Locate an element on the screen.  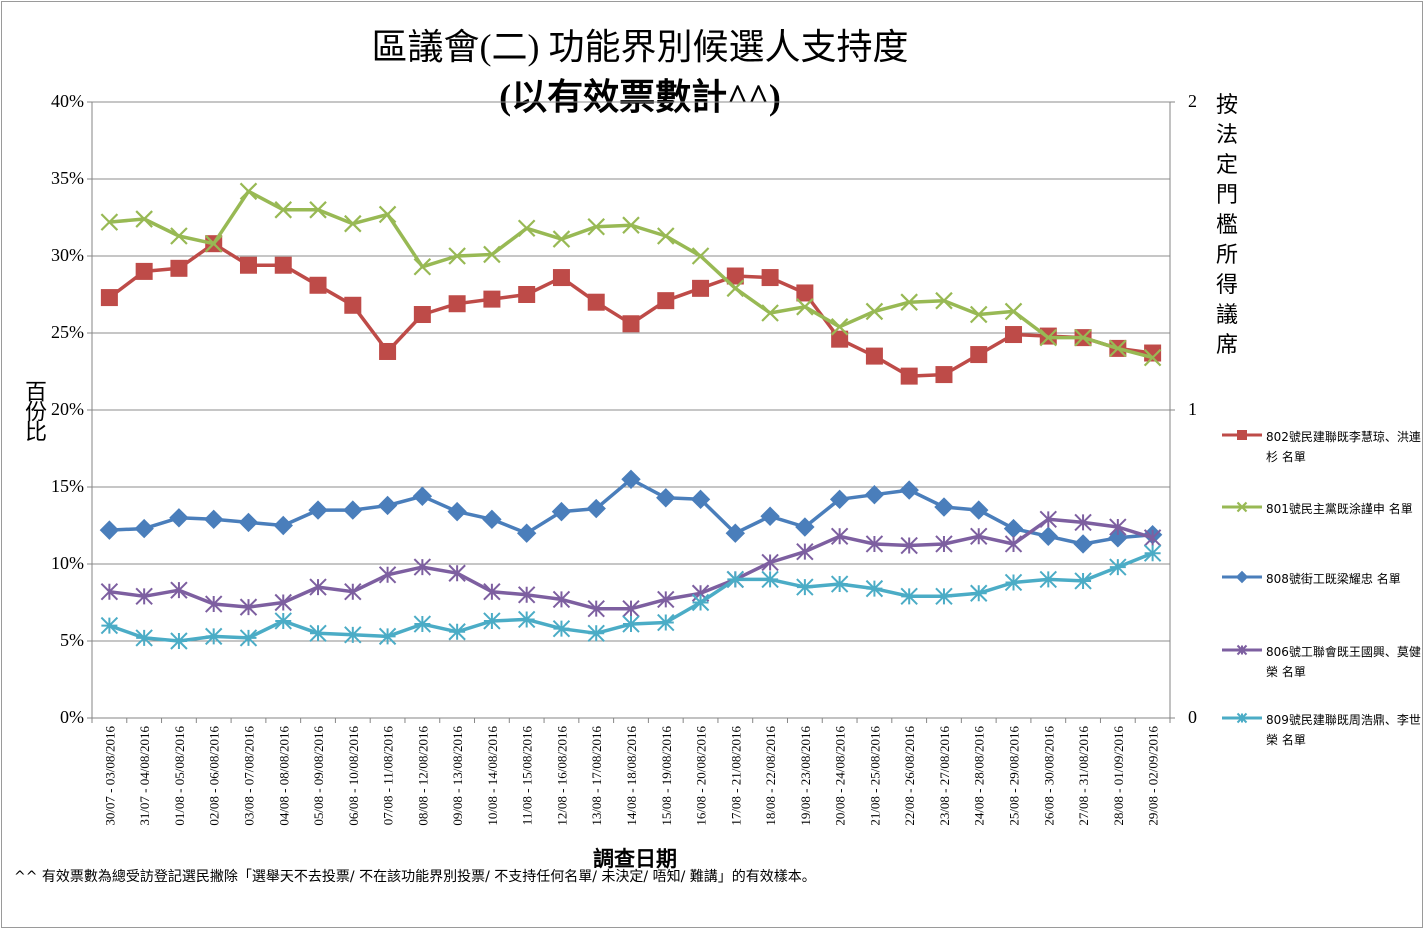
x-tick-label: 29/08 - 02/09/2016 is located at coordinates (1153, 776).